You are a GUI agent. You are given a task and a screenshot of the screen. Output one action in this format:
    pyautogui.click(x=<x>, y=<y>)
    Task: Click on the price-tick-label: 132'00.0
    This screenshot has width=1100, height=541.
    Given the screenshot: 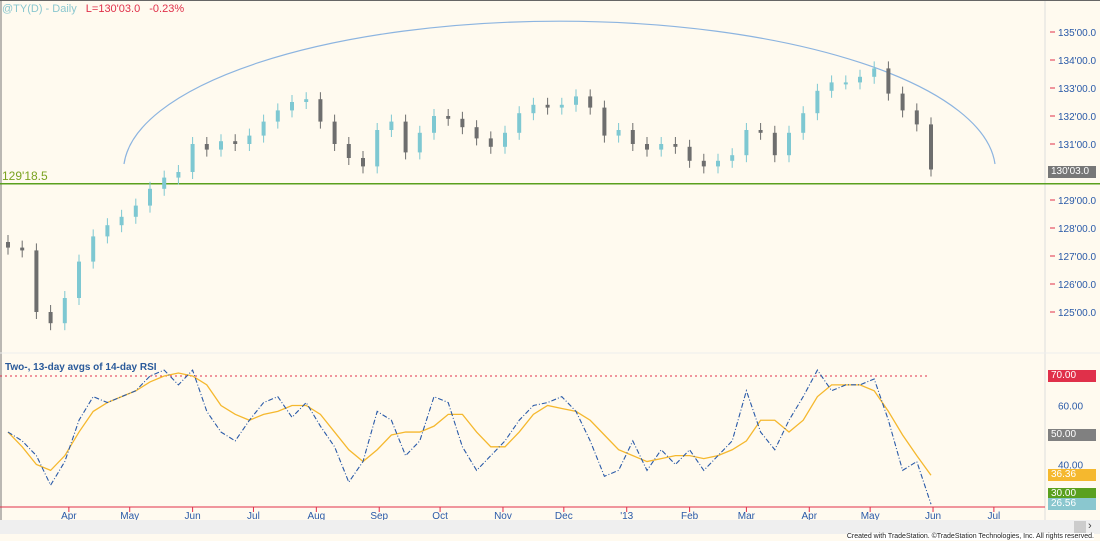 What is the action you would take?
    pyautogui.click(x=1077, y=117)
    